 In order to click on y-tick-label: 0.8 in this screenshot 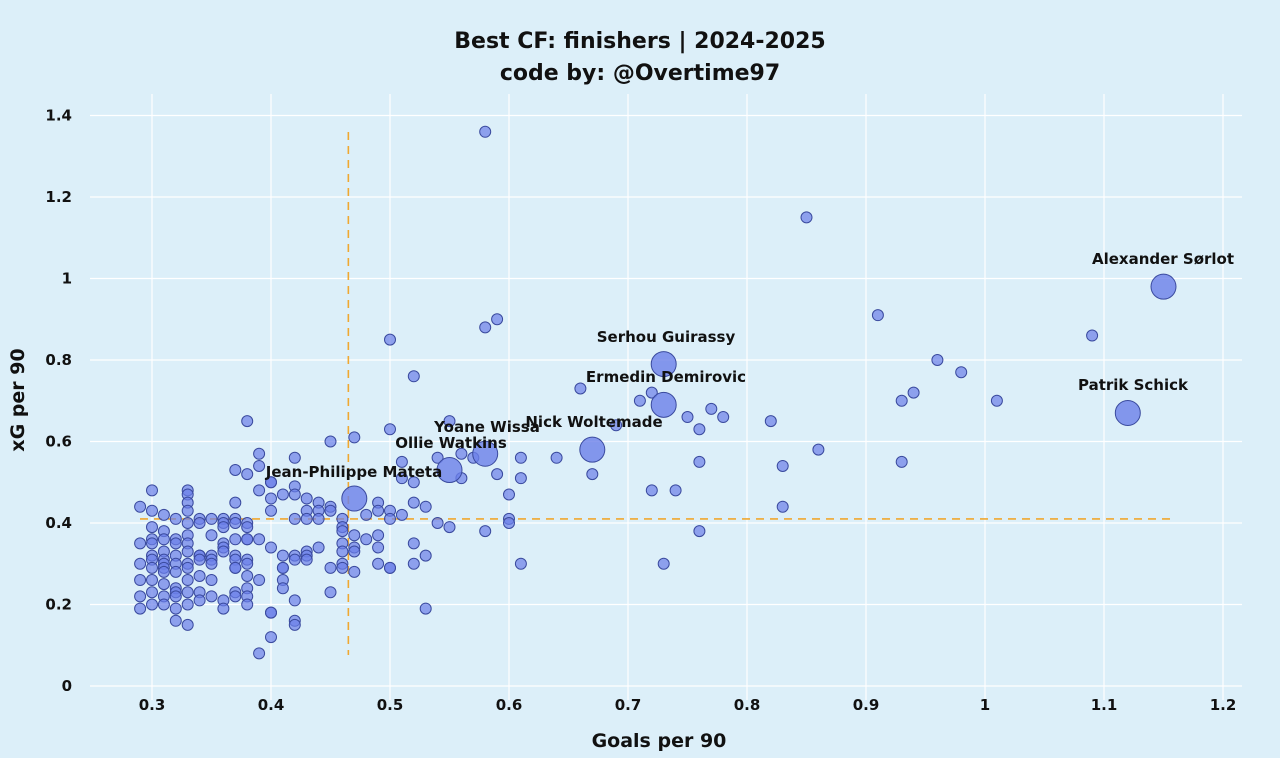, I will do `click(58, 360)`.